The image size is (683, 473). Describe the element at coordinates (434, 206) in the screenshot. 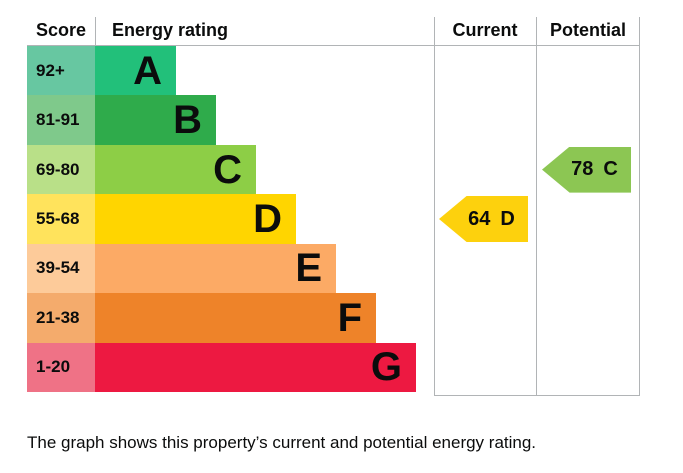

I see `current-column-left-border` at that location.